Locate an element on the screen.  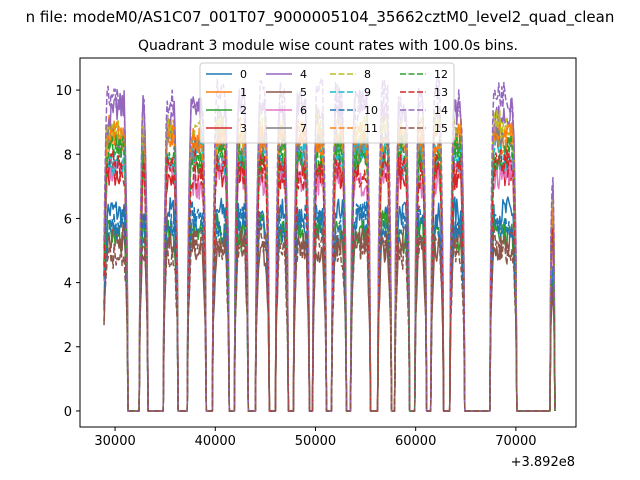
y-tick-label: 0 is located at coordinates (68, 412).